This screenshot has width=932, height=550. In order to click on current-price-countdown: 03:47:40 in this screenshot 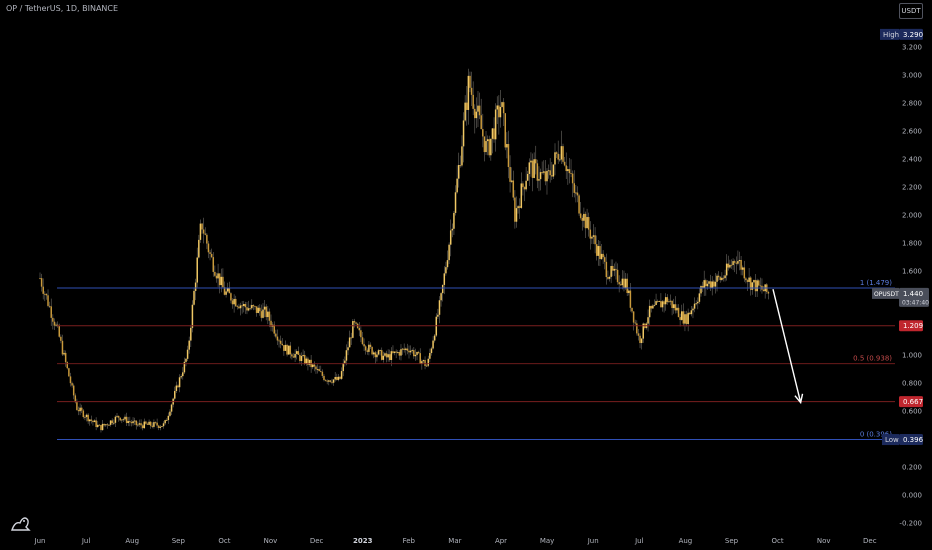, I will do `click(915, 302)`.